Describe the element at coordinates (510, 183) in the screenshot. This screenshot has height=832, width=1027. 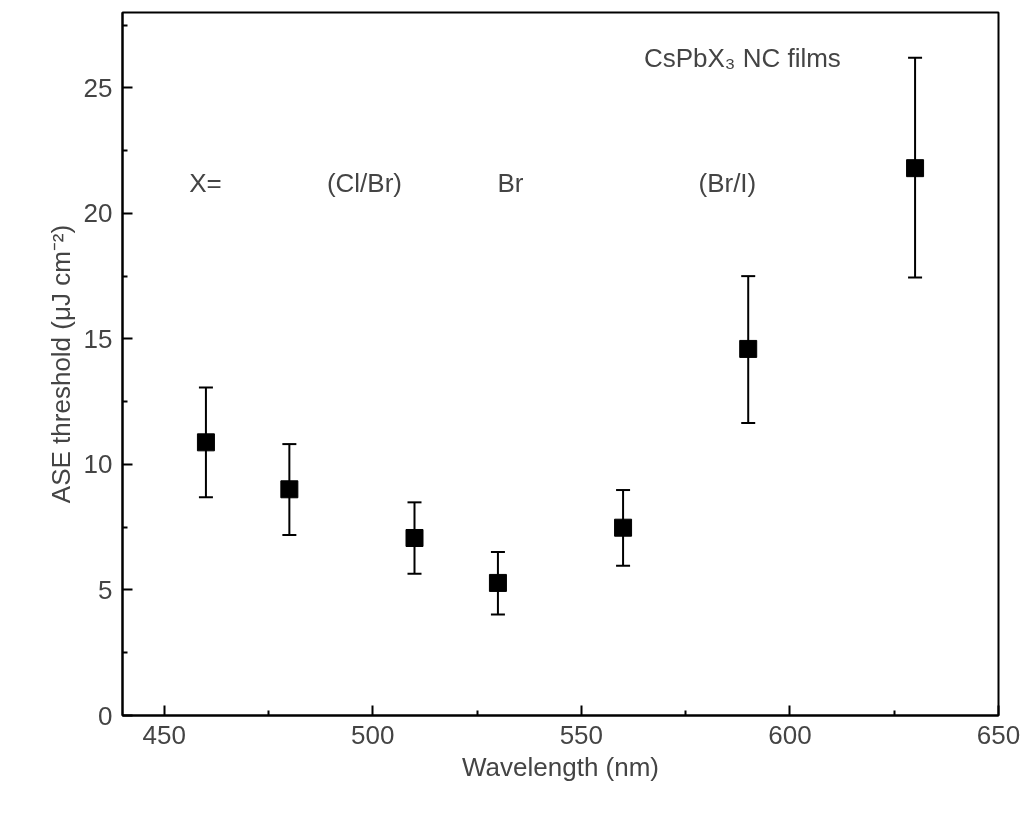
I see `annotation: Br` at that location.